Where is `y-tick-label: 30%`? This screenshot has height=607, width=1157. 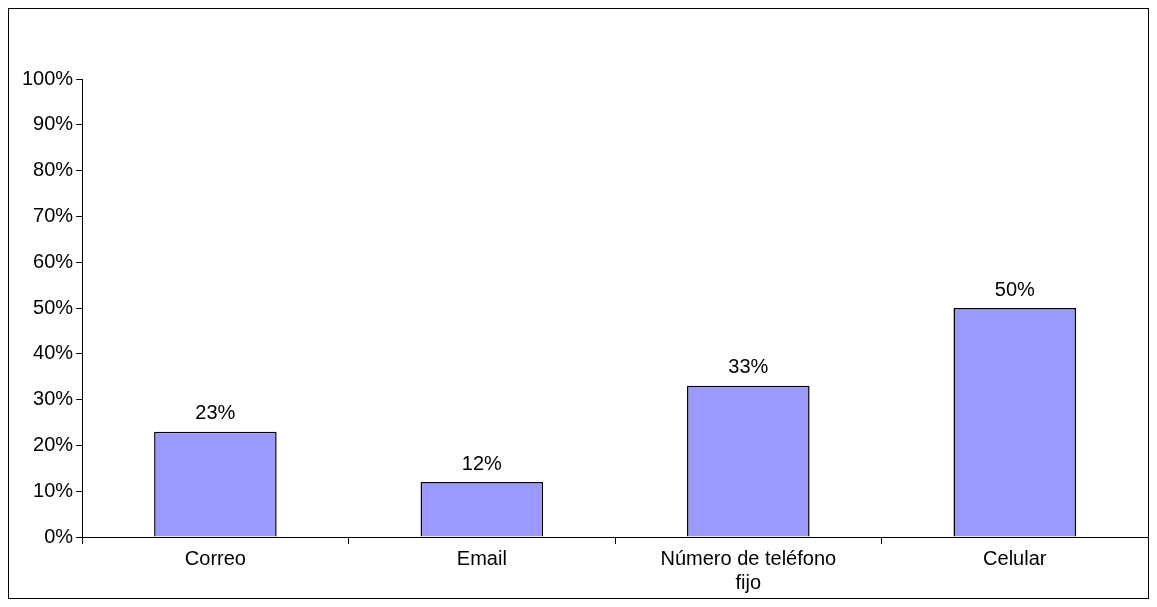
y-tick-label: 30% is located at coordinates (53, 398).